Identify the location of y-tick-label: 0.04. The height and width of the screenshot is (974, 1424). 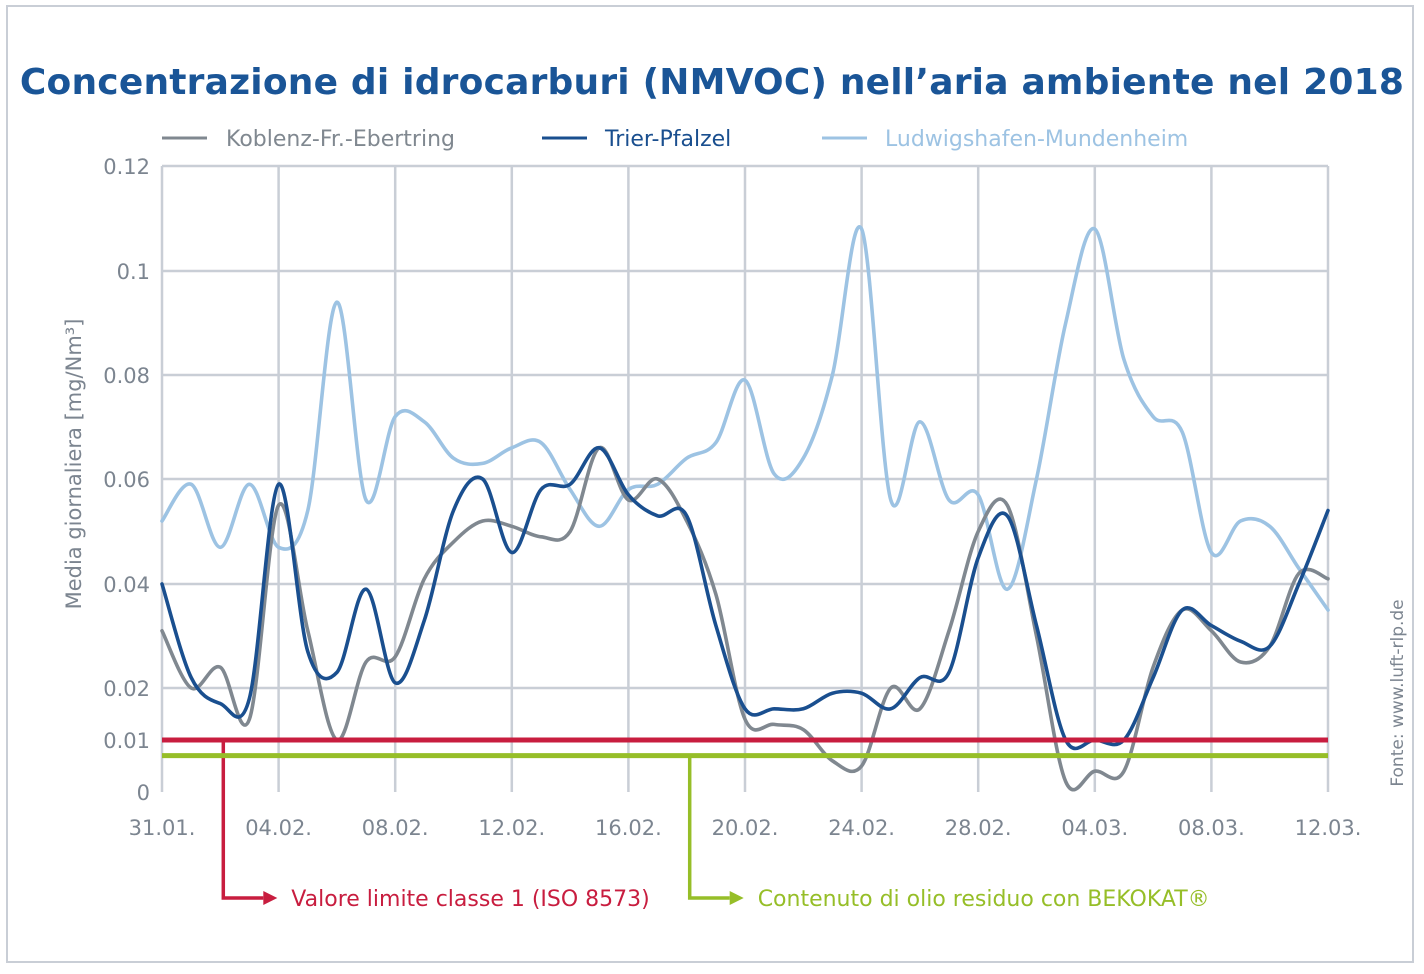
(126, 585).